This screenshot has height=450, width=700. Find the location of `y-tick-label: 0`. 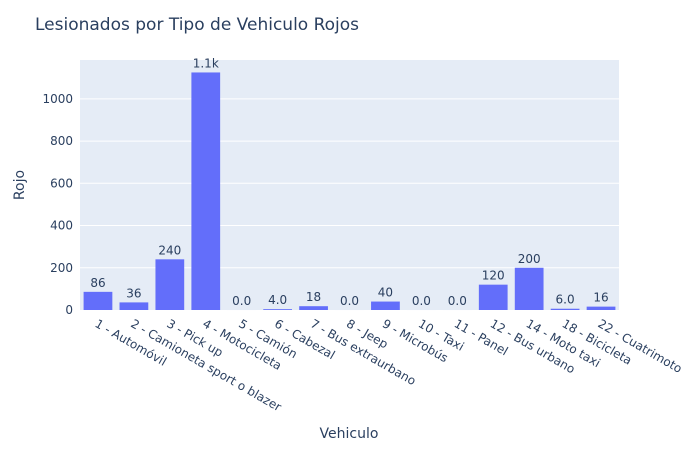

y-tick-label: 0 is located at coordinates (69, 310).